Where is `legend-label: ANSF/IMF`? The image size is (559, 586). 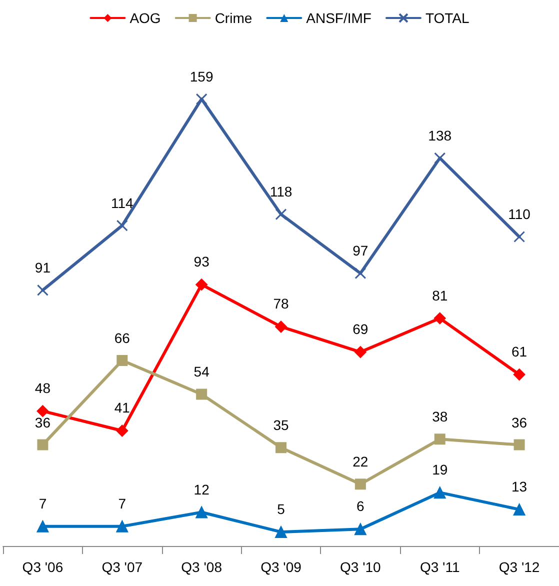
legend-label: ANSF/IMF is located at coordinates (339, 18).